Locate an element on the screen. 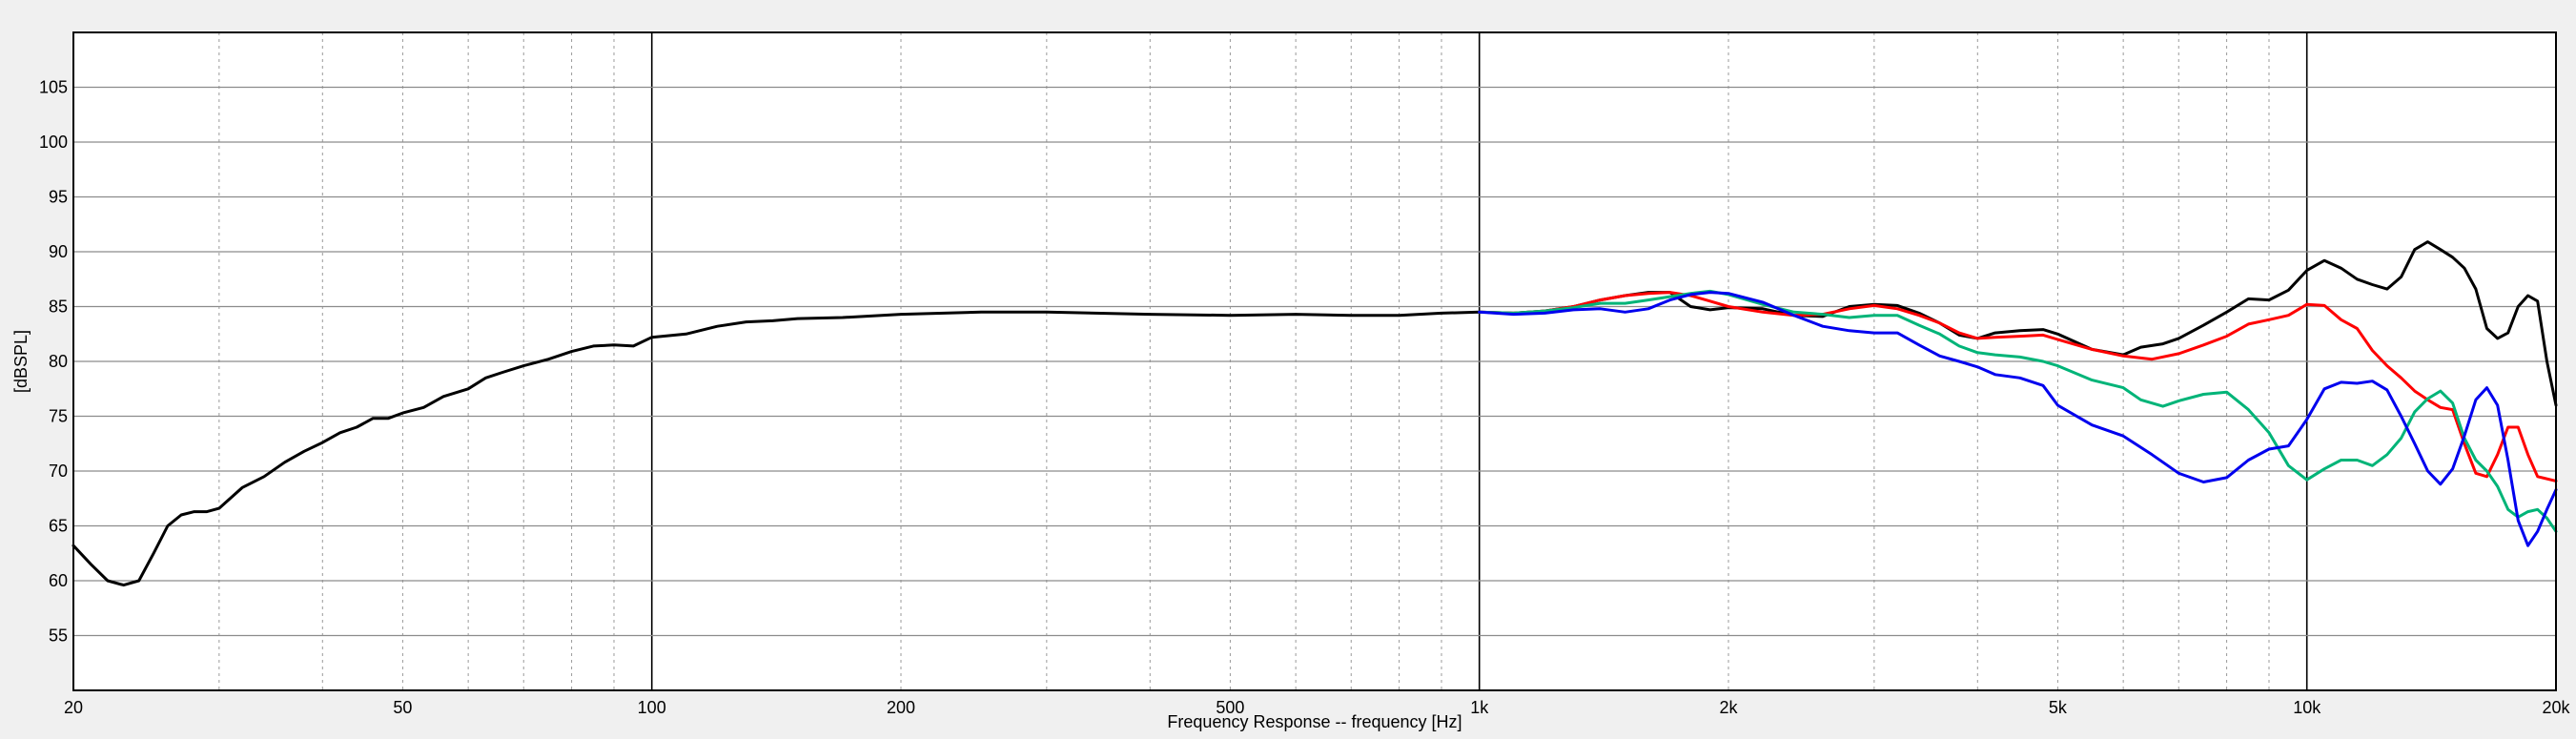  y-tick-label: 95 is located at coordinates (58, 197).